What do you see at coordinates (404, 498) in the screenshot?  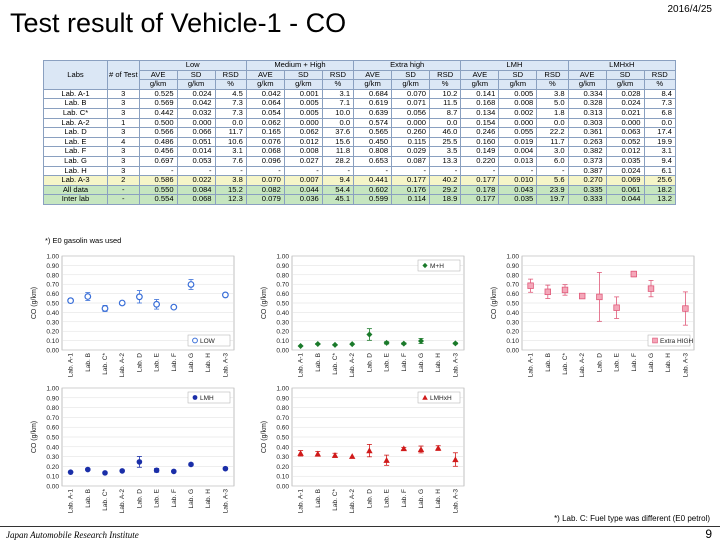 I see `x-tick-label: Lab. F` at bounding box center [404, 498].